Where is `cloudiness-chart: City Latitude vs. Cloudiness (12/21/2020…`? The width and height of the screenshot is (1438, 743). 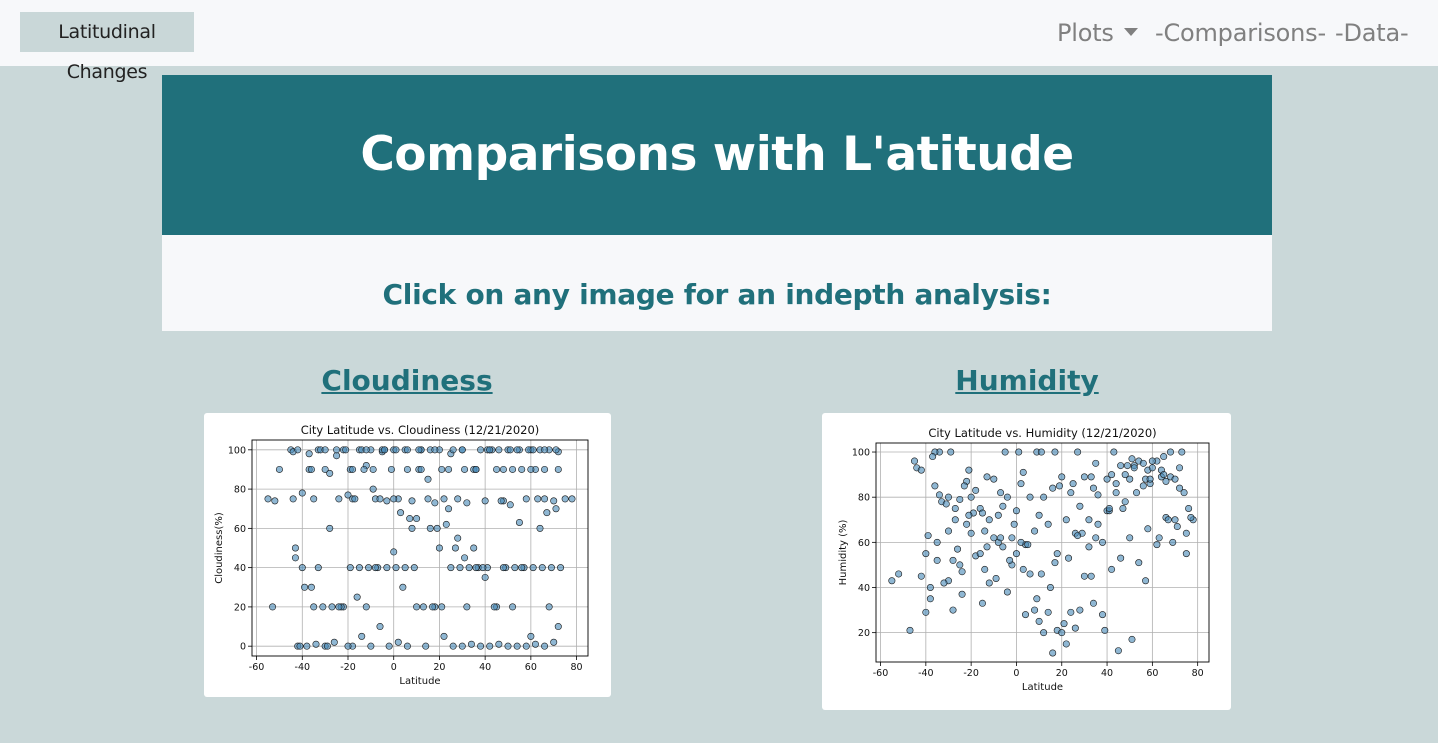 cloudiness-chart: City Latitude vs. Cloudiness (12/21/2020… is located at coordinates (407, 555).